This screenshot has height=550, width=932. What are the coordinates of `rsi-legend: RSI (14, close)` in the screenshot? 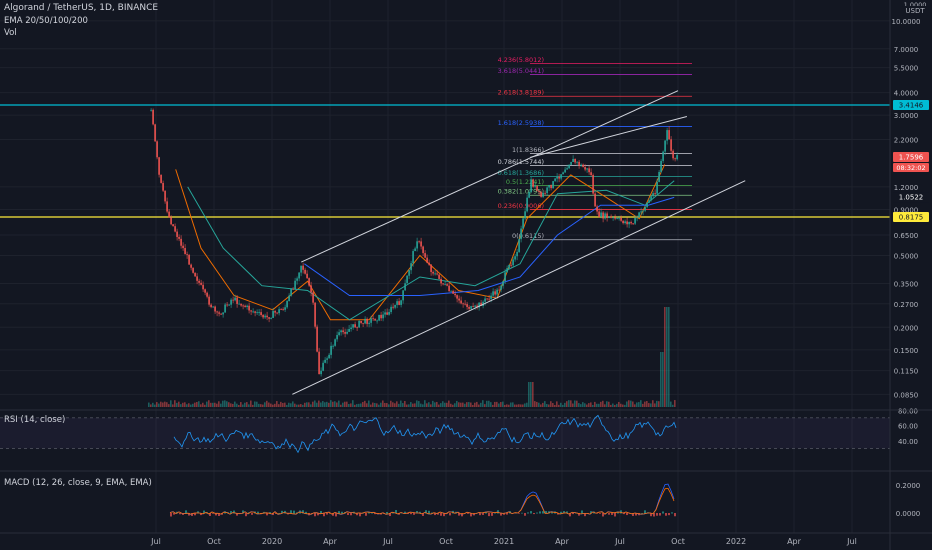 It's located at (35, 420).